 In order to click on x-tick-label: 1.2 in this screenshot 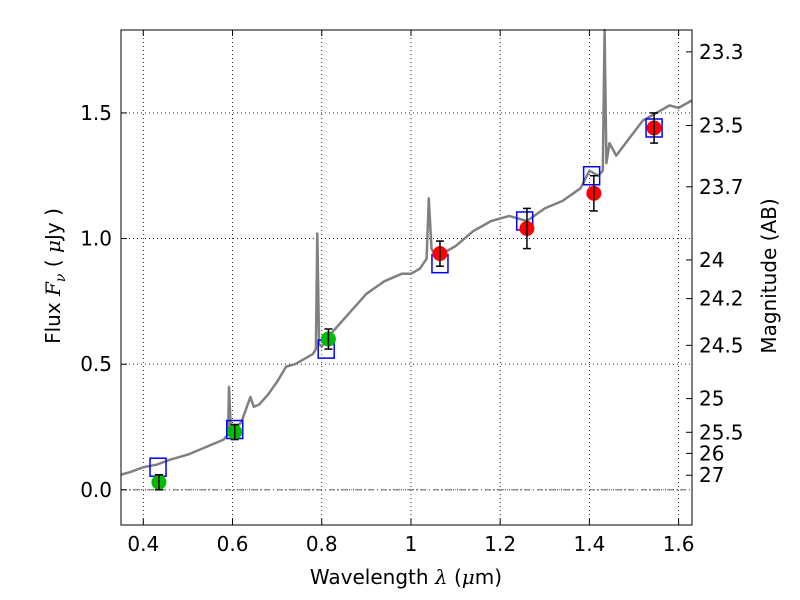, I will do `click(500, 544)`.